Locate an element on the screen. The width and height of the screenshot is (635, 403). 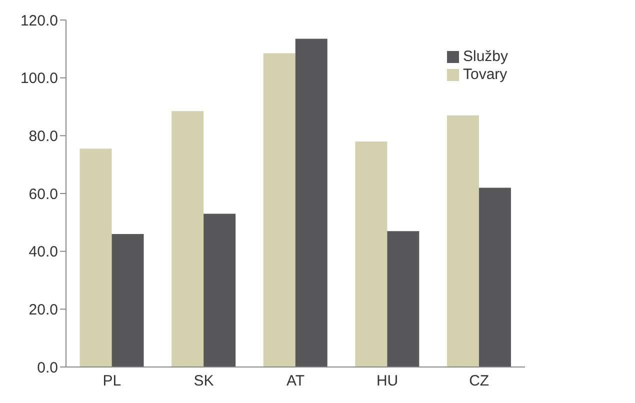
y-tick-label: 60.0 is located at coordinates (43, 194).